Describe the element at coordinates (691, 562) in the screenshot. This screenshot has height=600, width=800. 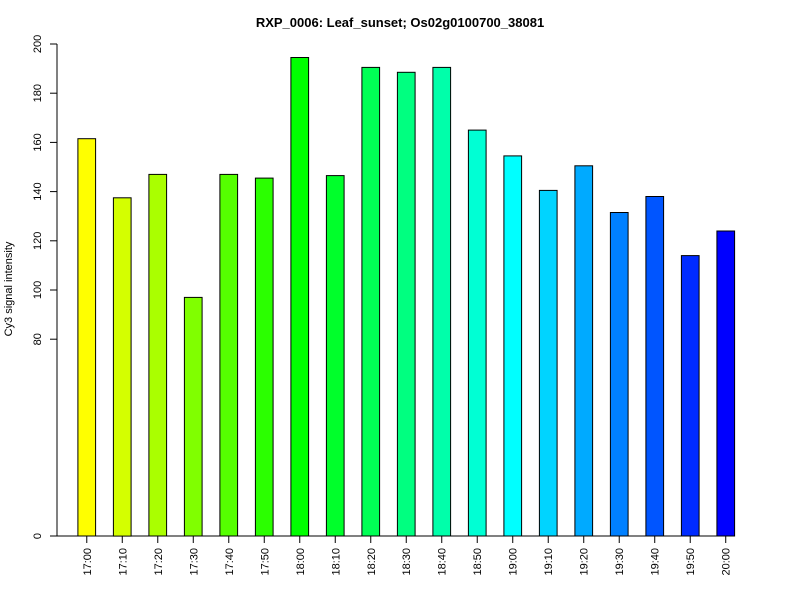
I see `x-tick-label: 19:50` at that location.